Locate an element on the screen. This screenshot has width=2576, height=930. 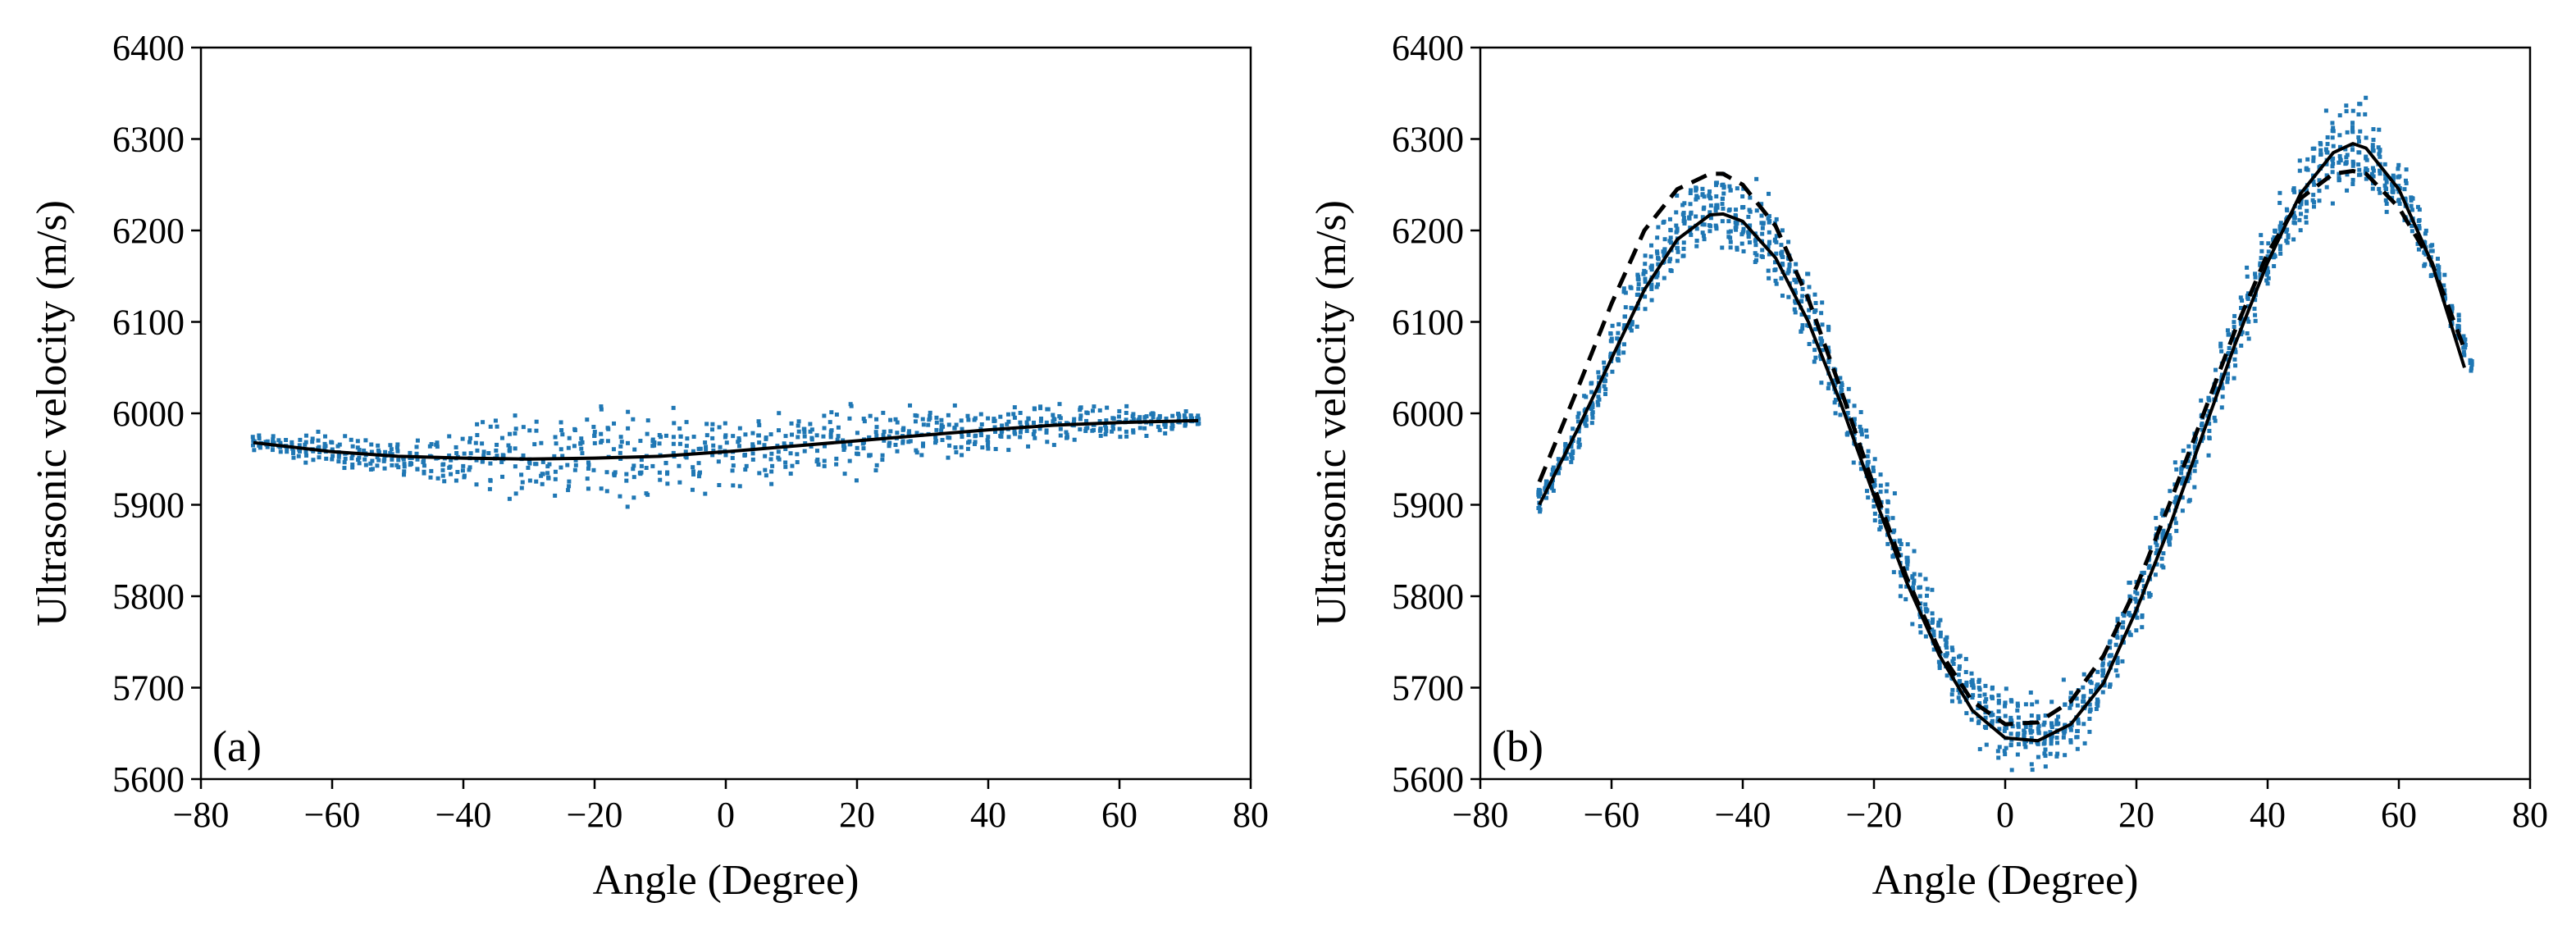
x-tick-label: 0 is located at coordinates (2005, 815).